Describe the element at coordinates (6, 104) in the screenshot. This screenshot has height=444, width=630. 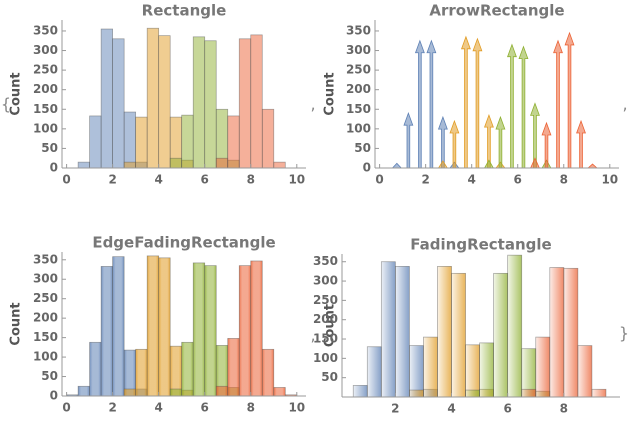
I see `open-brace: {` at that location.